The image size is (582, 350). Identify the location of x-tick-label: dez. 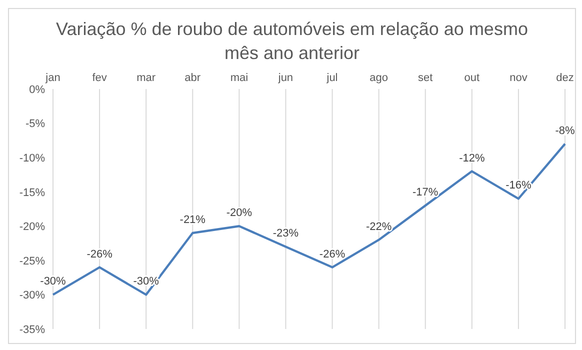
(565, 78).